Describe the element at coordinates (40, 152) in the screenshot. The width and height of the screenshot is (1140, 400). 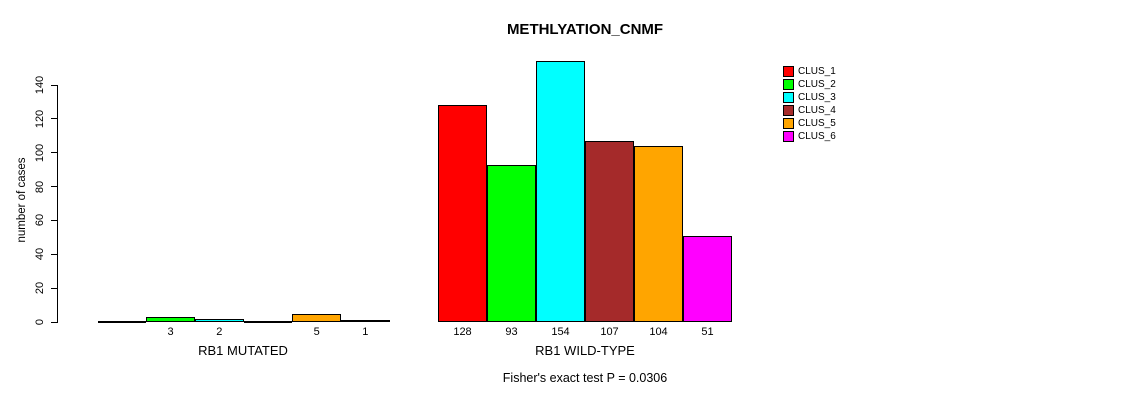
I see `y-tick-label: 100` at that location.